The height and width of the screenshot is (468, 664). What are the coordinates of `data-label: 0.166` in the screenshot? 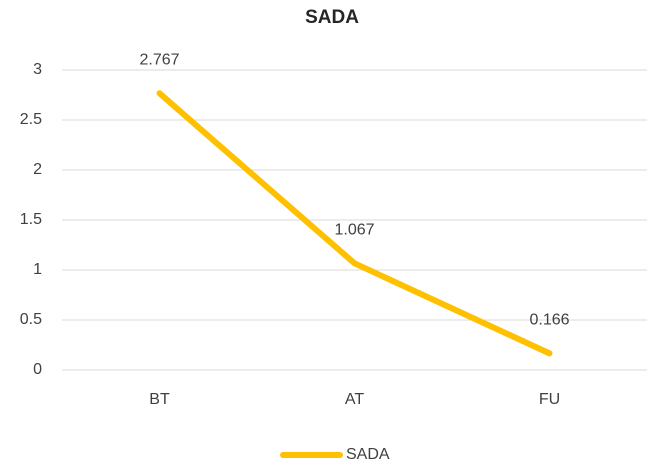 It's located at (549, 320).